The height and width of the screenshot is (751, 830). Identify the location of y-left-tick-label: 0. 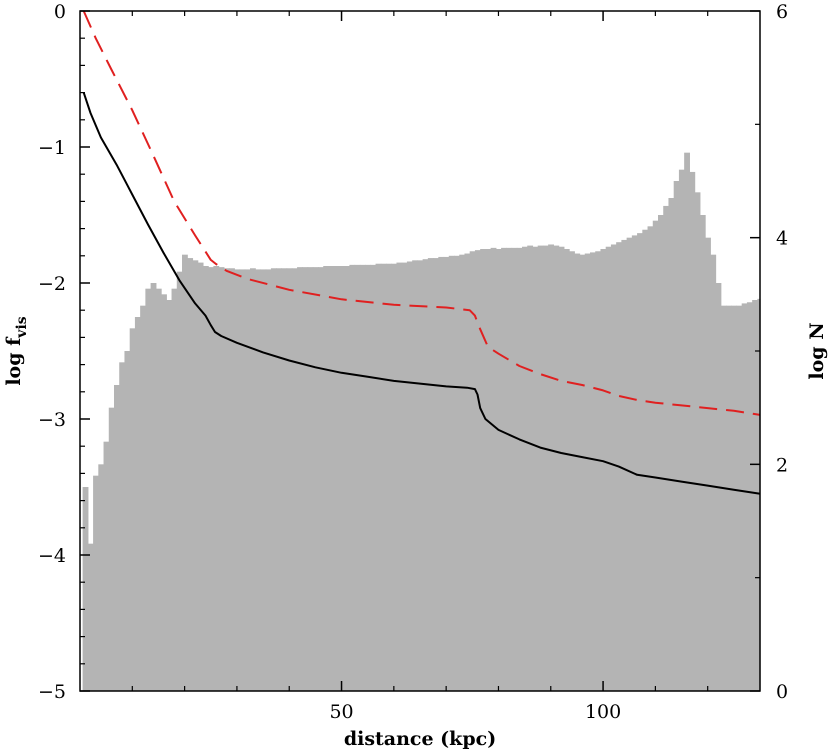
(60, 12).